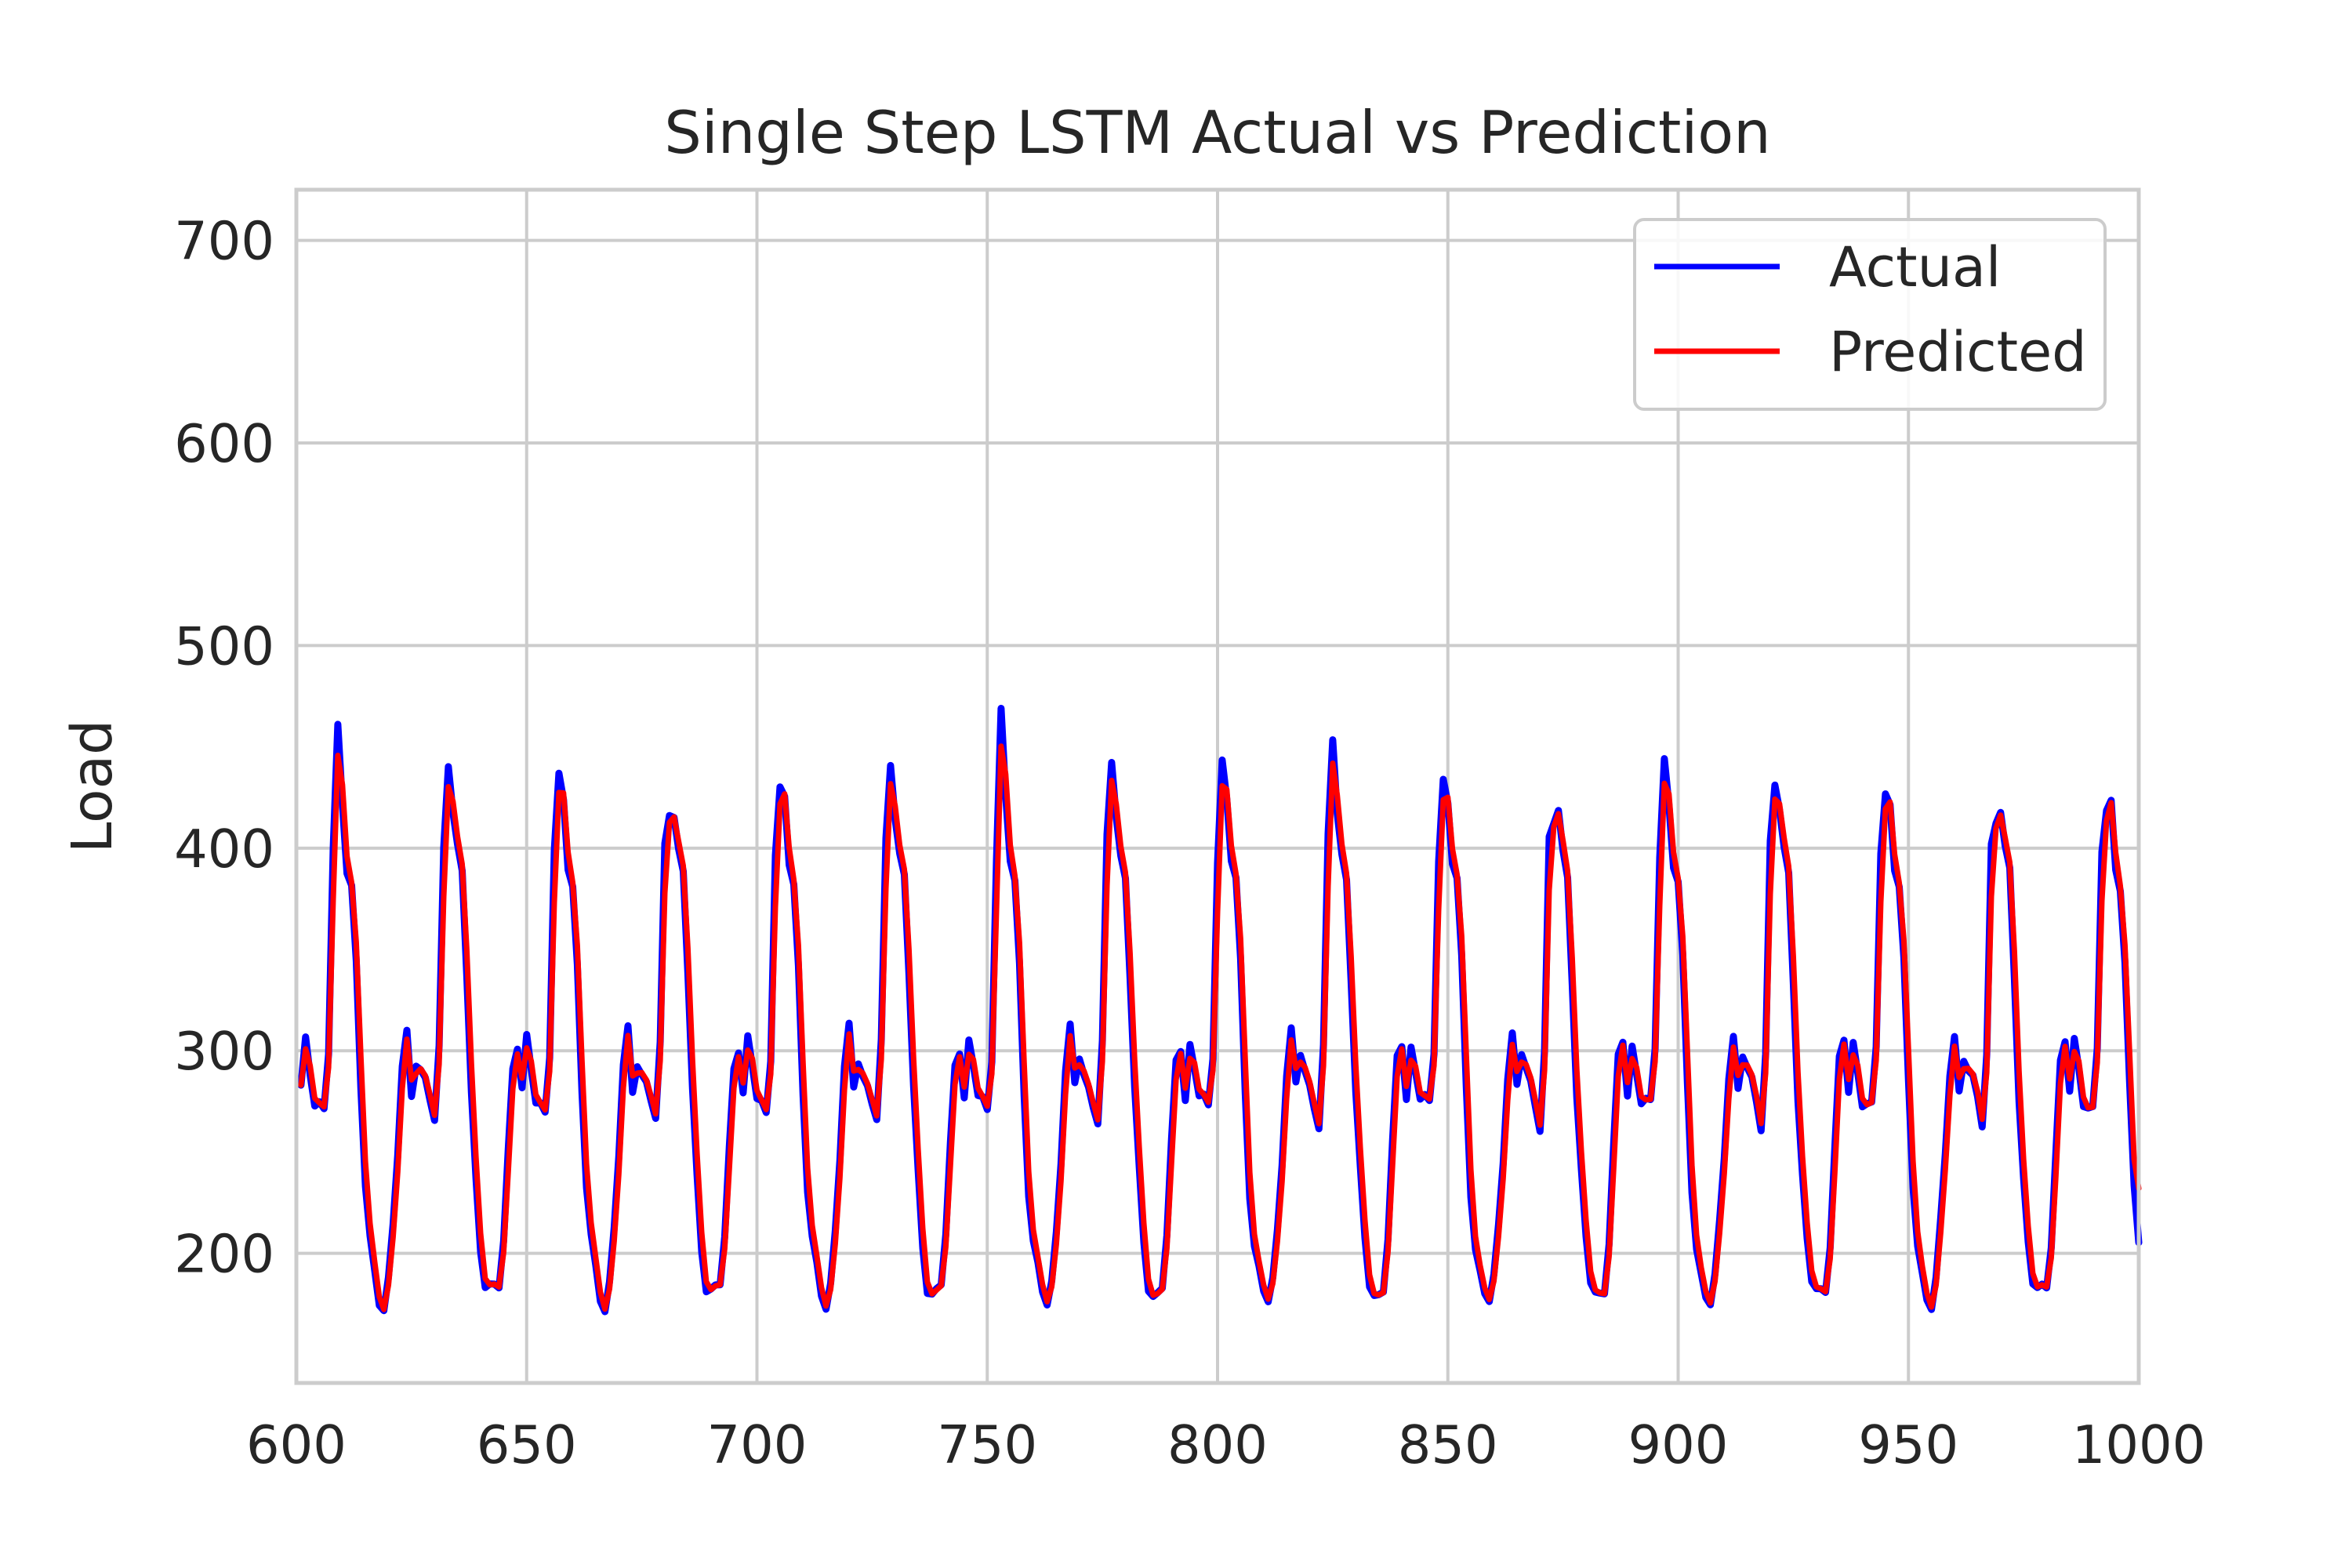 This screenshot has height=1568, width=2352. What do you see at coordinates (224, 646) in the screenshot?
I see `y-tick-500: 500` at bounding box center [224, 646].